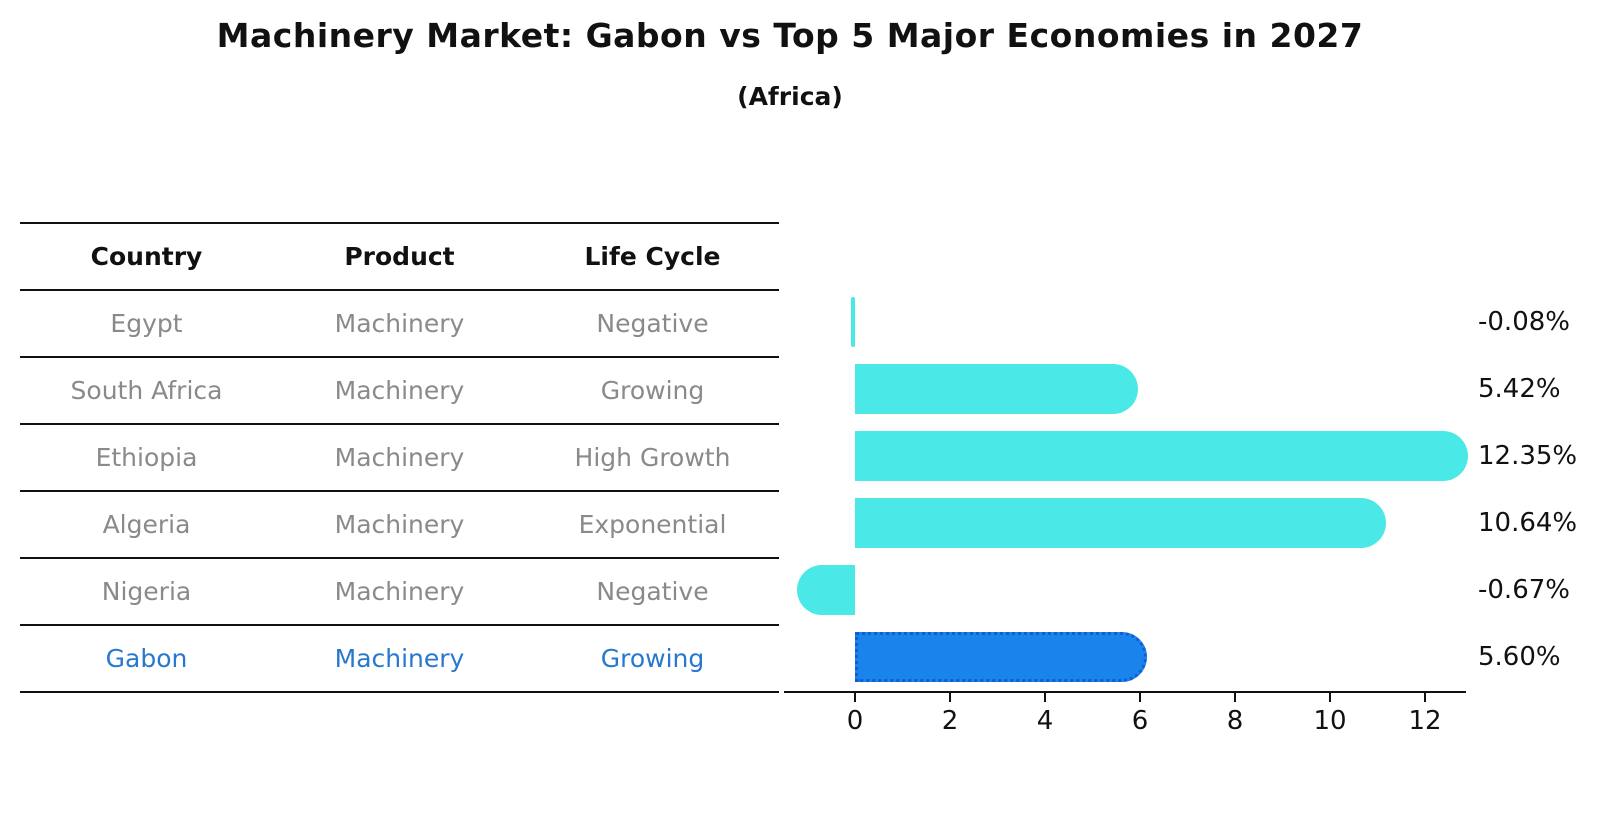 The width and height of the screenshot is (1604, 823). I want to click on table-row-egypt: Egypt Machinery Negative, so click(399, 324).